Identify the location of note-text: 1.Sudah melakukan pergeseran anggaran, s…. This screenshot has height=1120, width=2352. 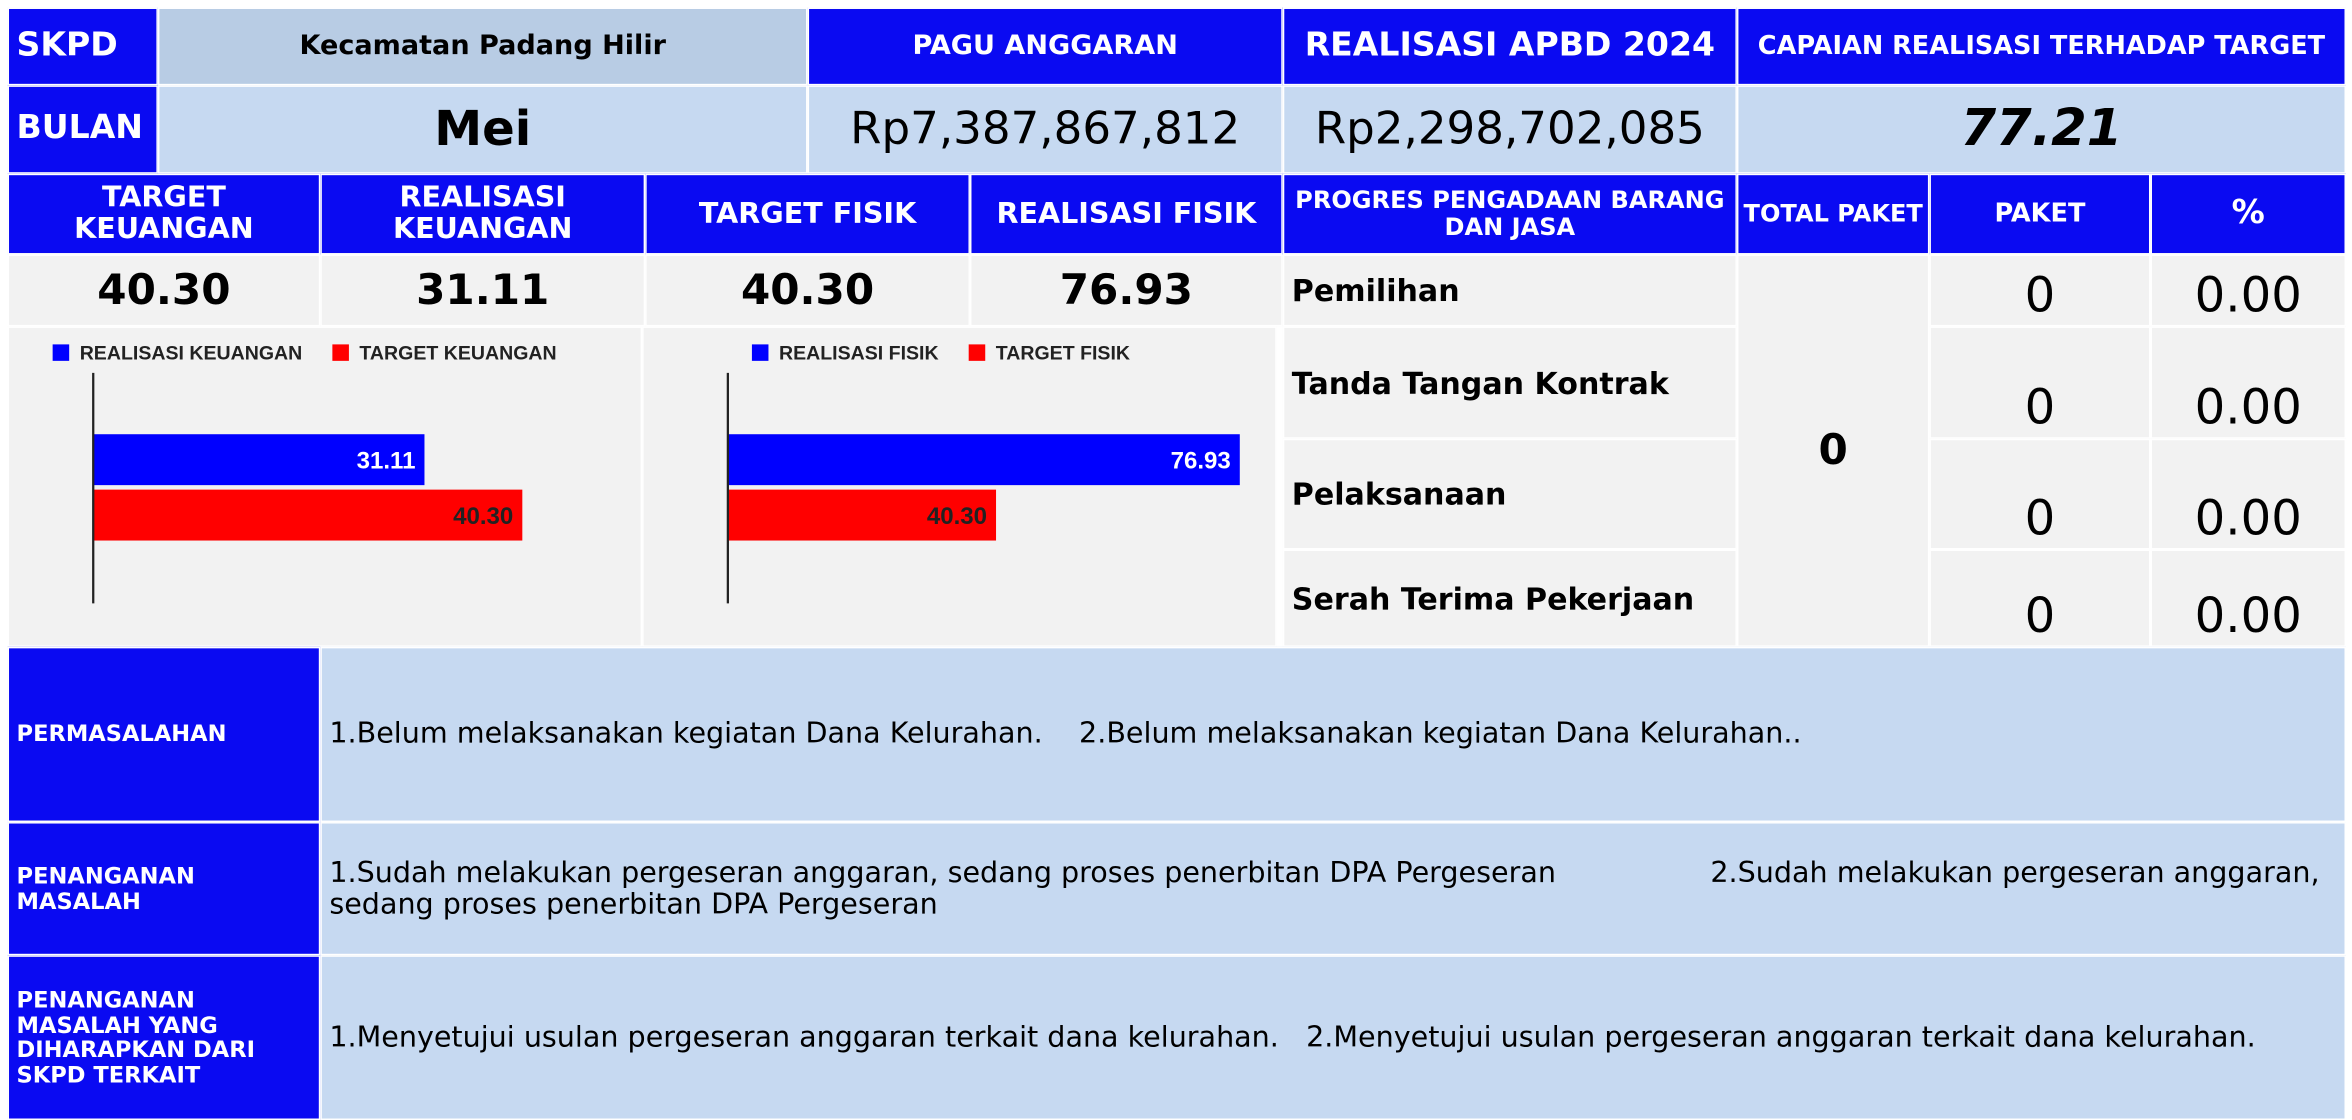
(1333, 889).